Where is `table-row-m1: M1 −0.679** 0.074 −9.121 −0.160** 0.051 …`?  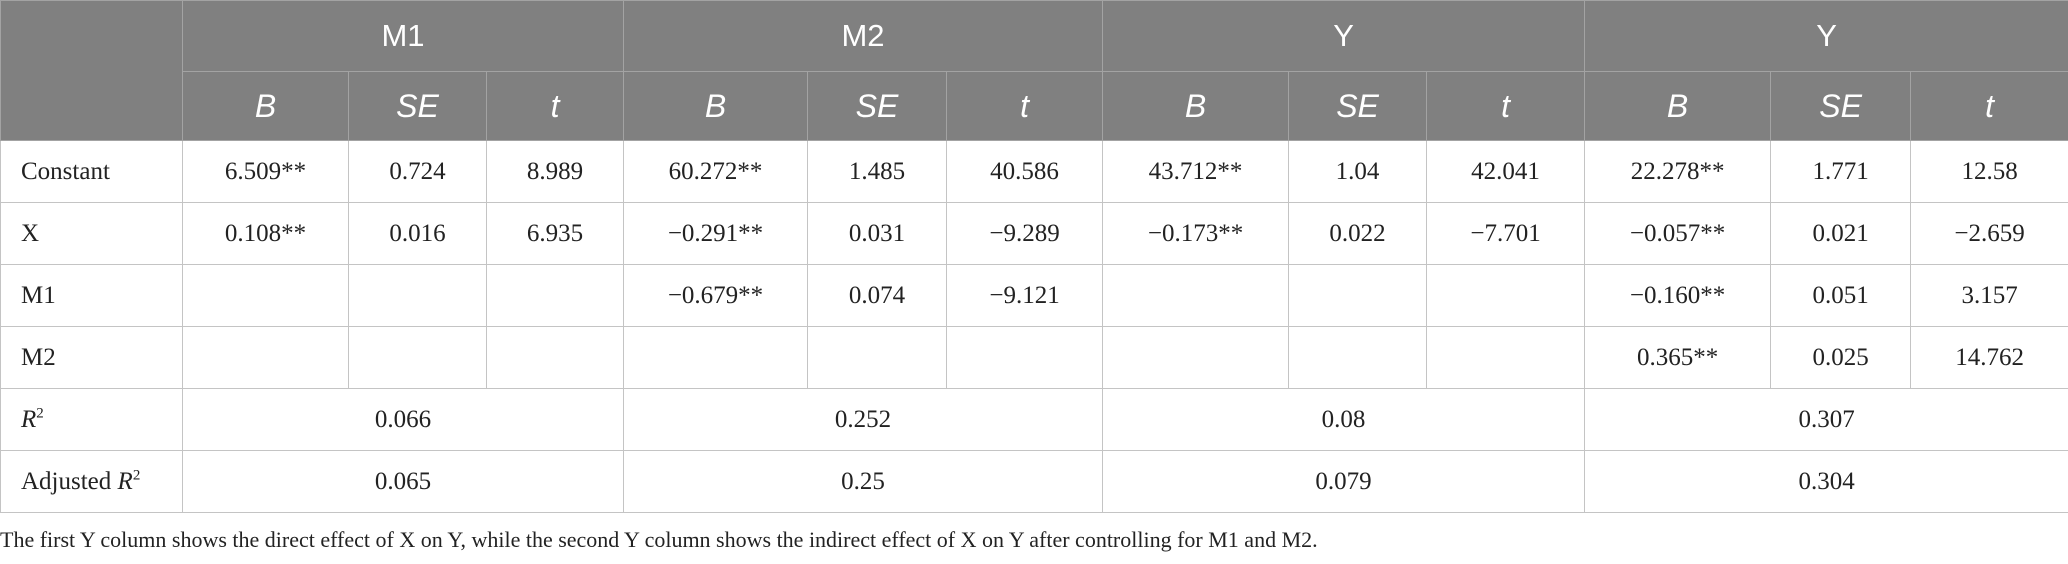 table-row-m1: M1 −0.679** 0.074 −9.121 −0.160** 0.051 … is located at coordinates (1034, 295).